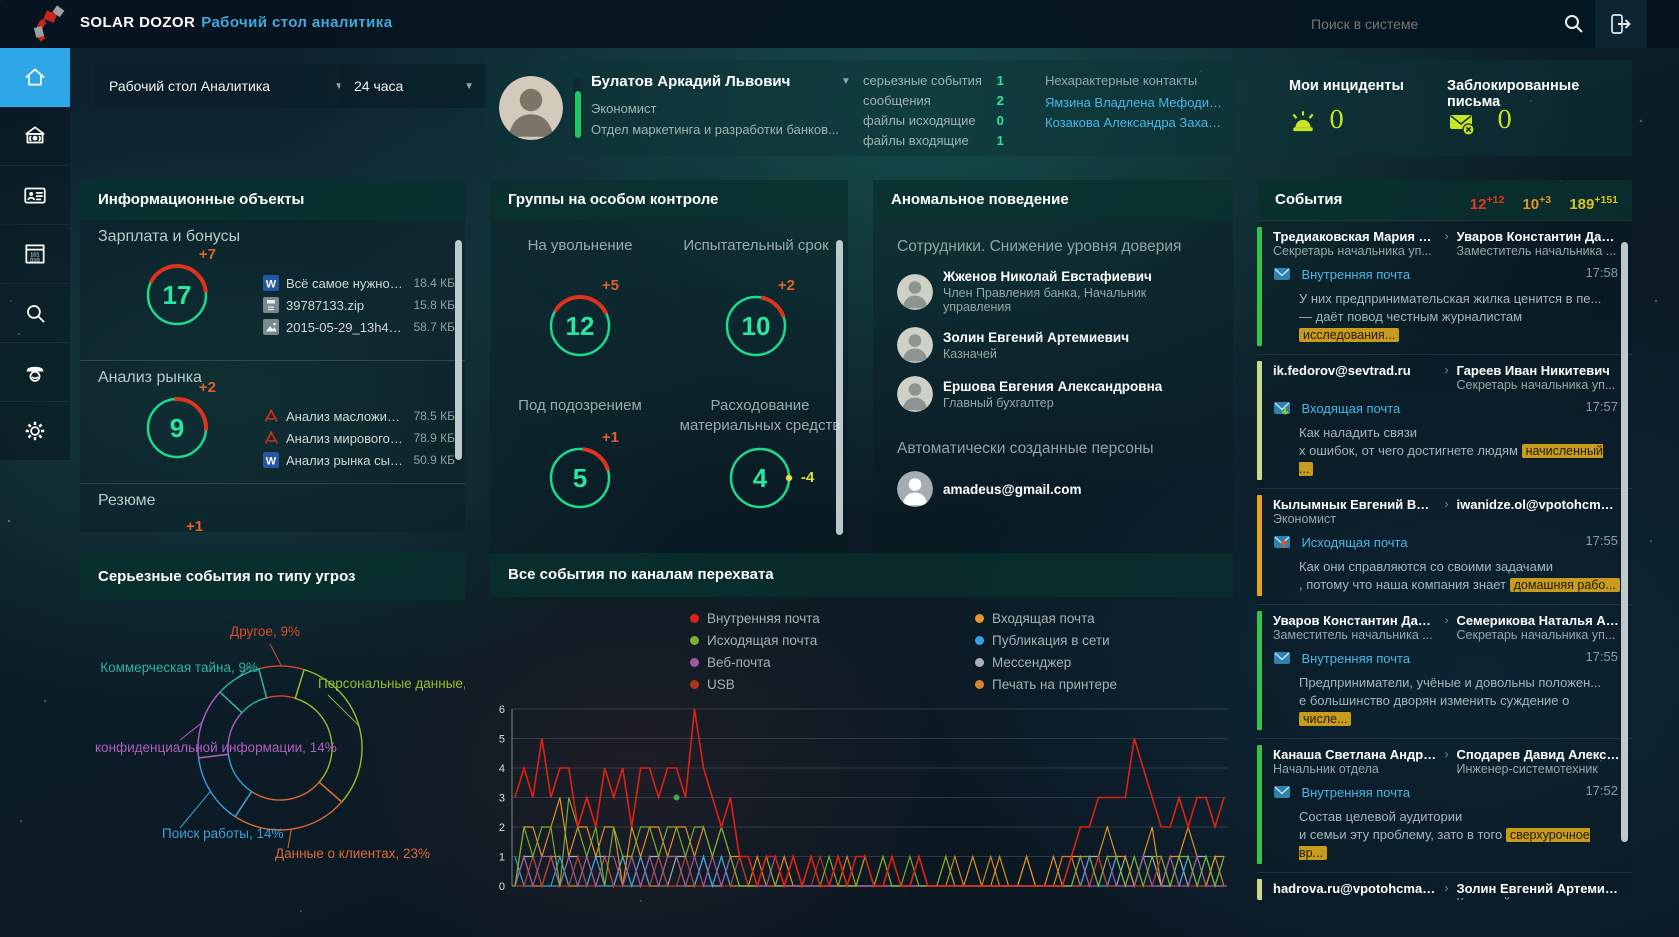  Describe the element at coordinates (760, 453) in the screenshot. I see `group-spending: Расходование материальных средств 4 -4` at that location.